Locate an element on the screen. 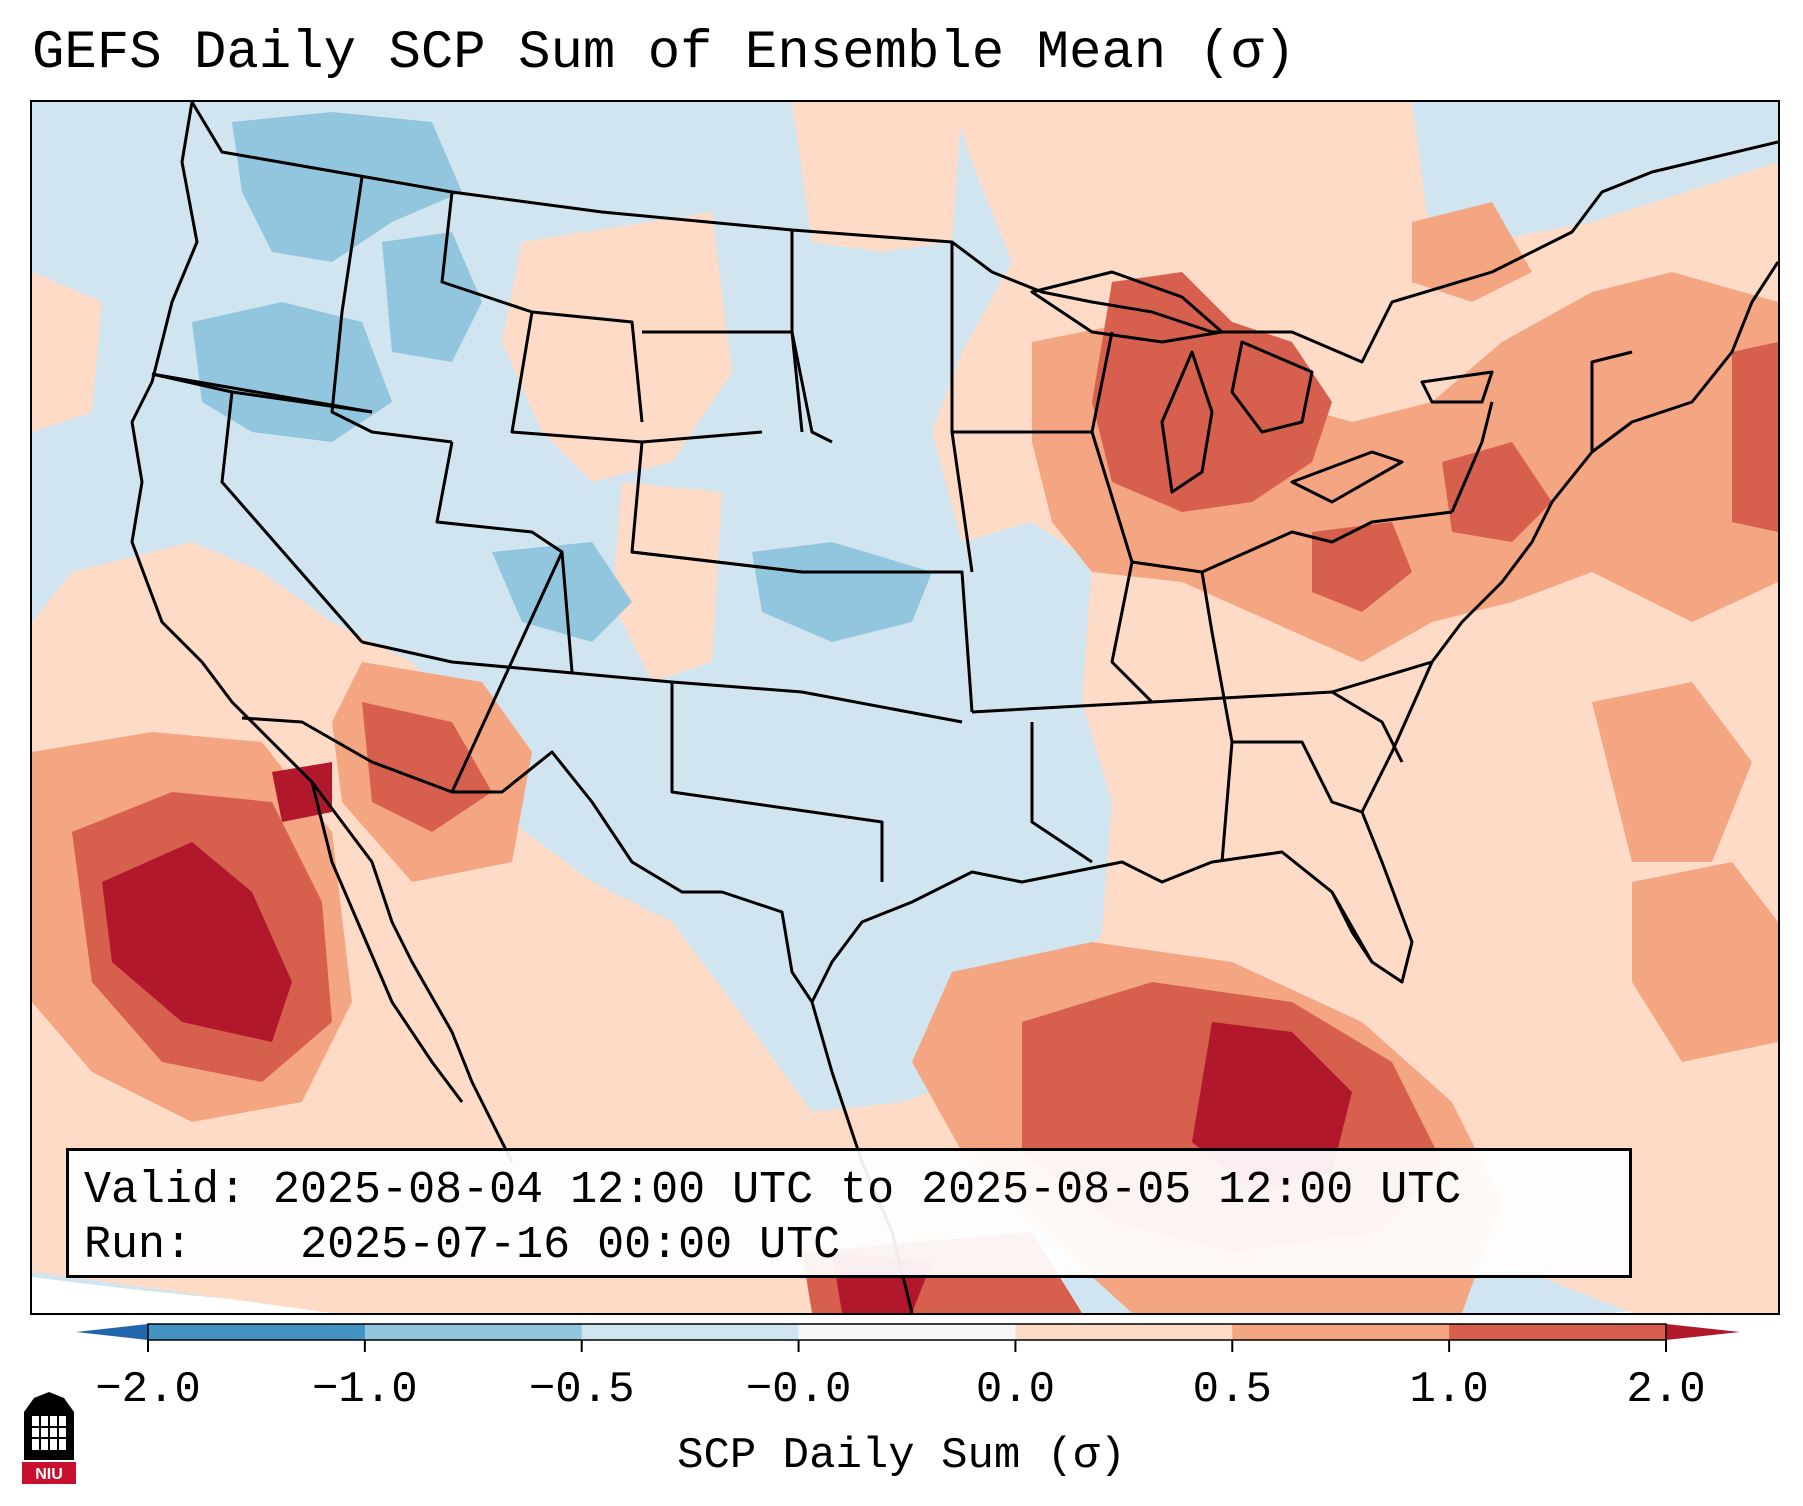  ar-la-border is located at coordinates (1061, 793).